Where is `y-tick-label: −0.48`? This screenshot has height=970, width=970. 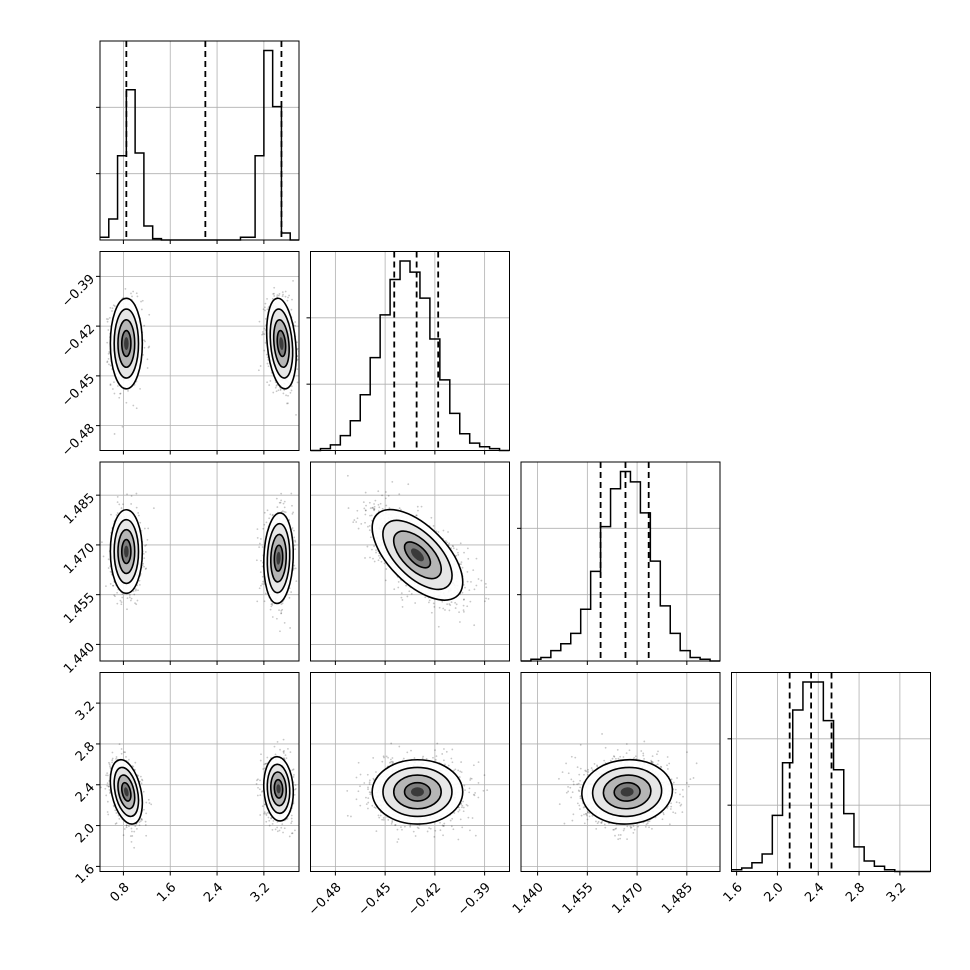
y-tick-label: −0.48 is located at coordinates (78, 440).